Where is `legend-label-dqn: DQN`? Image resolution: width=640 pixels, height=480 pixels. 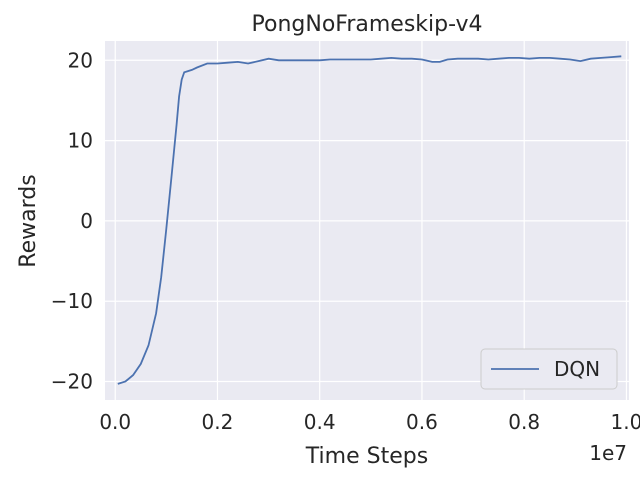 legend-label-dqn: DQN is located at coordinates (577, 369).